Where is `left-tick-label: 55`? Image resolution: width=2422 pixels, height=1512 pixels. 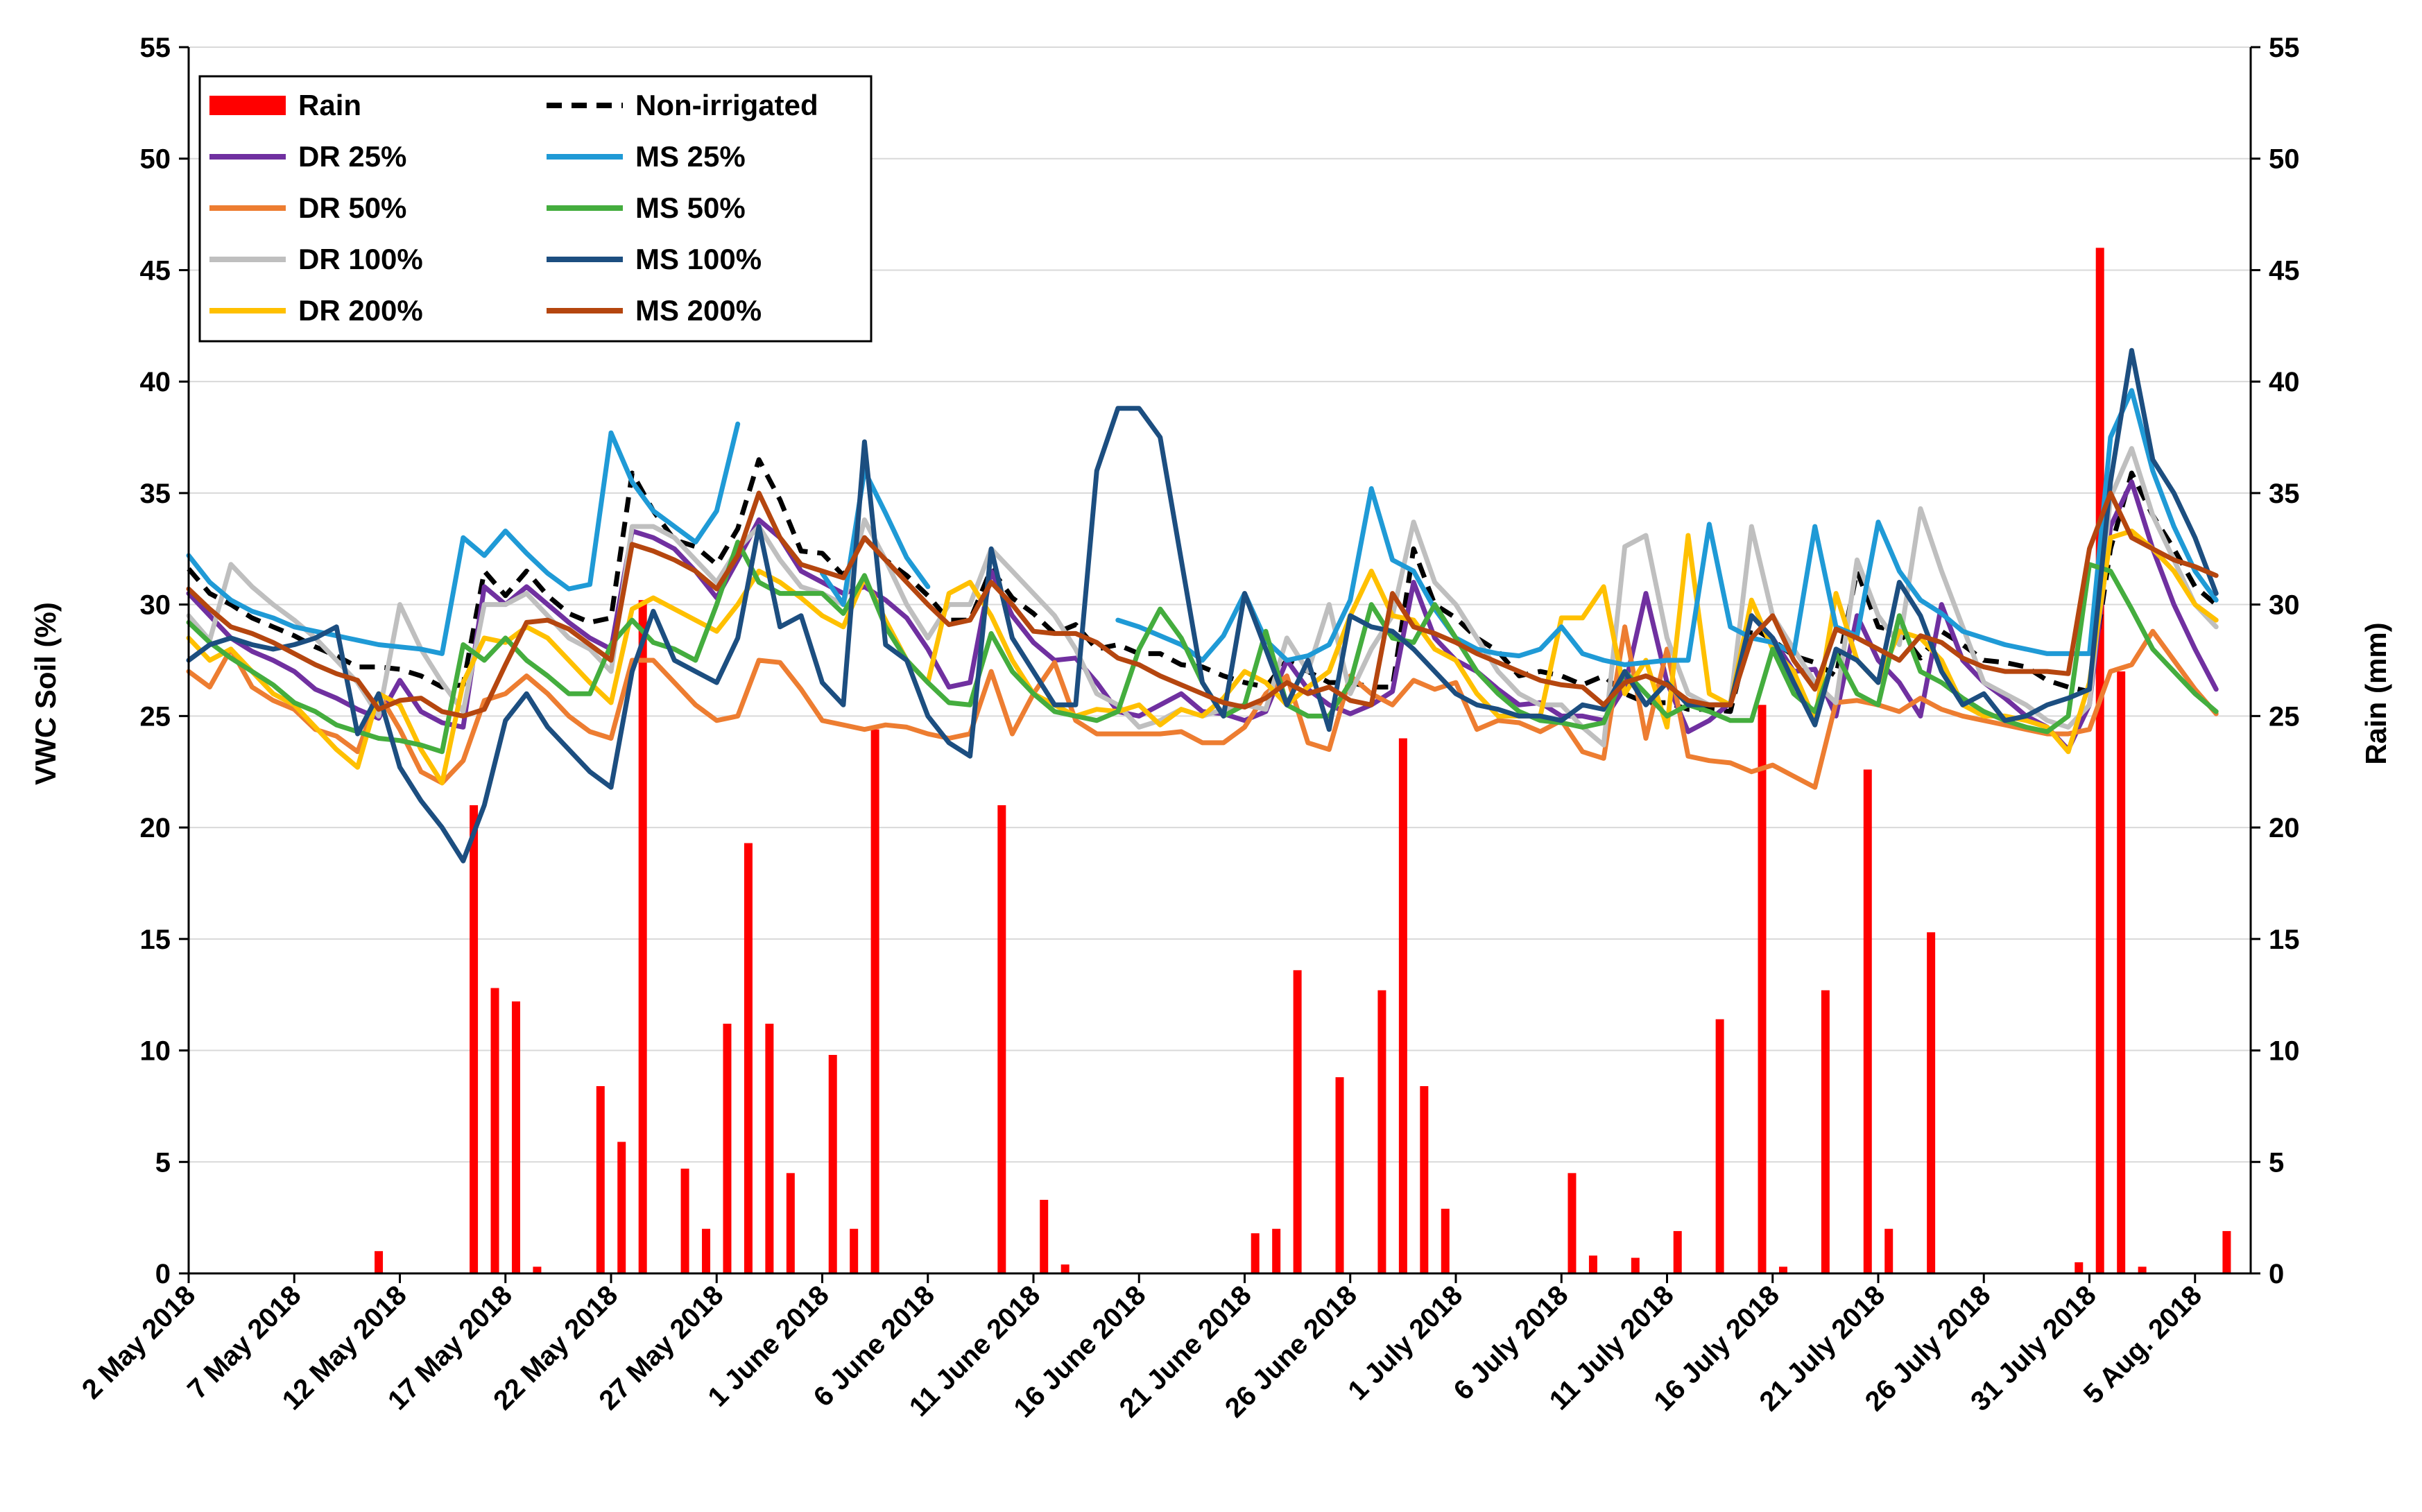
left-tick-label: 55 is located at coordinates (155, 48).